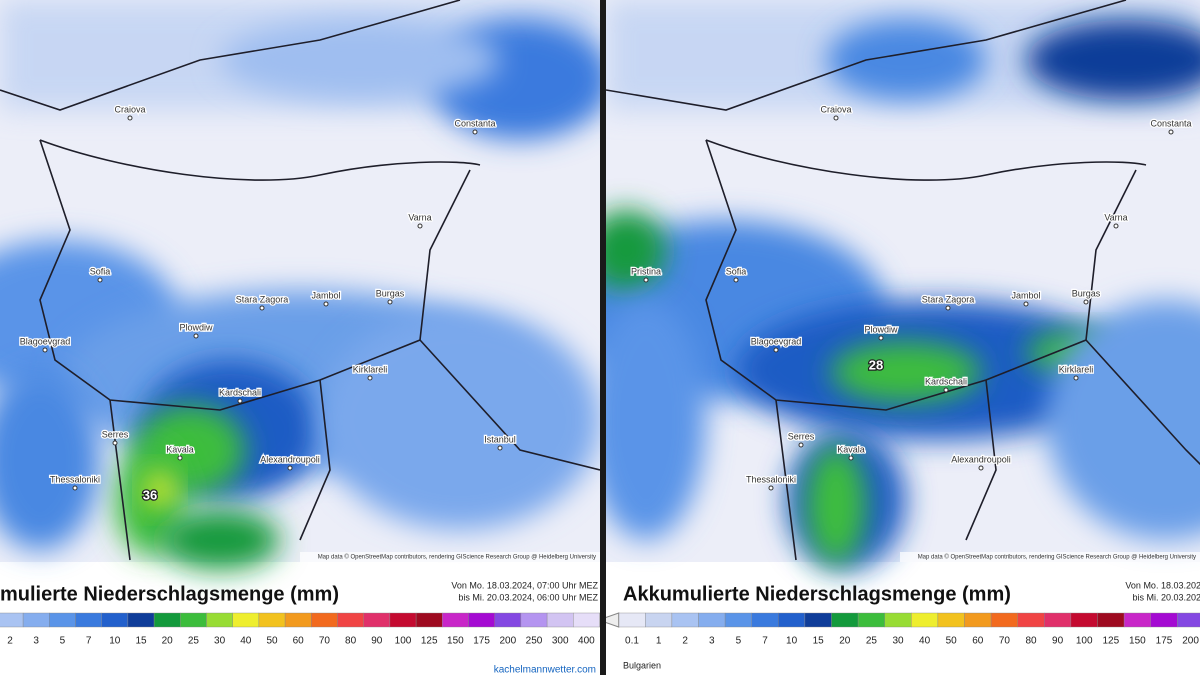 The image size is (1200, 675). What do you see at coordinates (351, 641) in the screenshot?
I see `legend-value: 80` at bounding box center [351, 641].